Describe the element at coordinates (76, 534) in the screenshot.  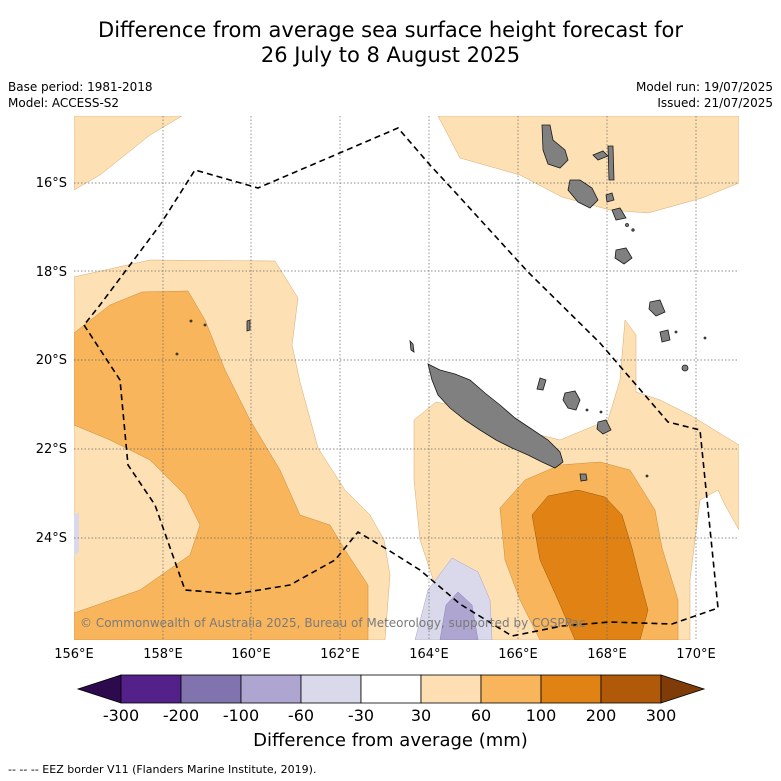
I see `anomaly-light-purple-west-edge` at that location.